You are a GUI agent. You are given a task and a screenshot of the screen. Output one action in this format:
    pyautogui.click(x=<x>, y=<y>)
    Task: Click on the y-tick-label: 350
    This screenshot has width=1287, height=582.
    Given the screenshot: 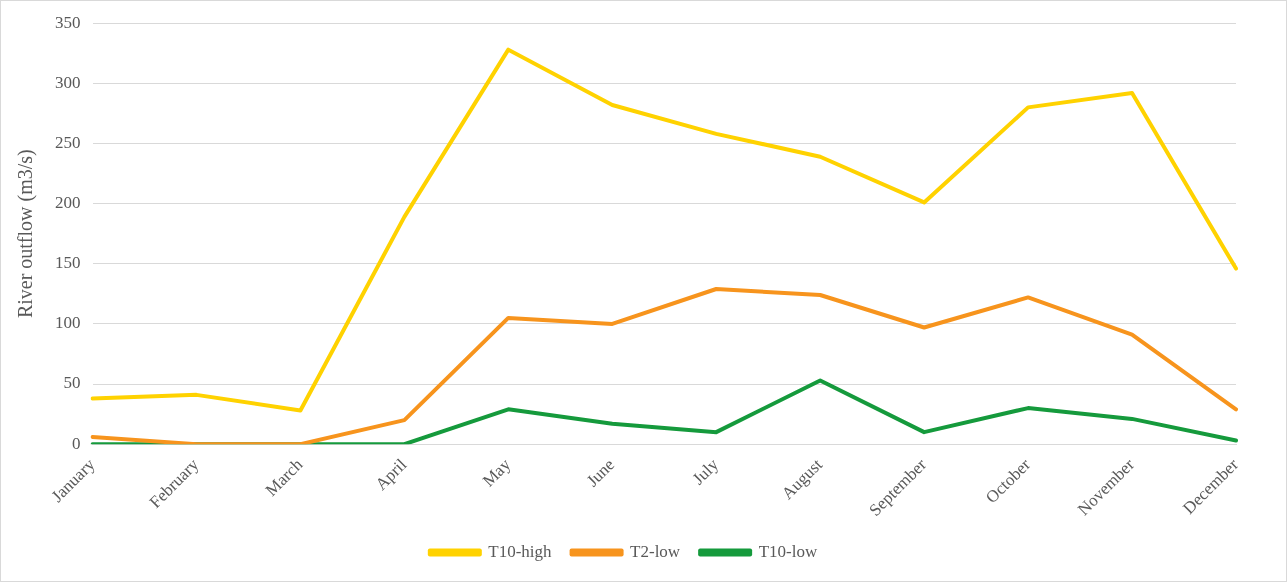 What is the action you would take?
    pyautogui.click(x=68, y=22)
    